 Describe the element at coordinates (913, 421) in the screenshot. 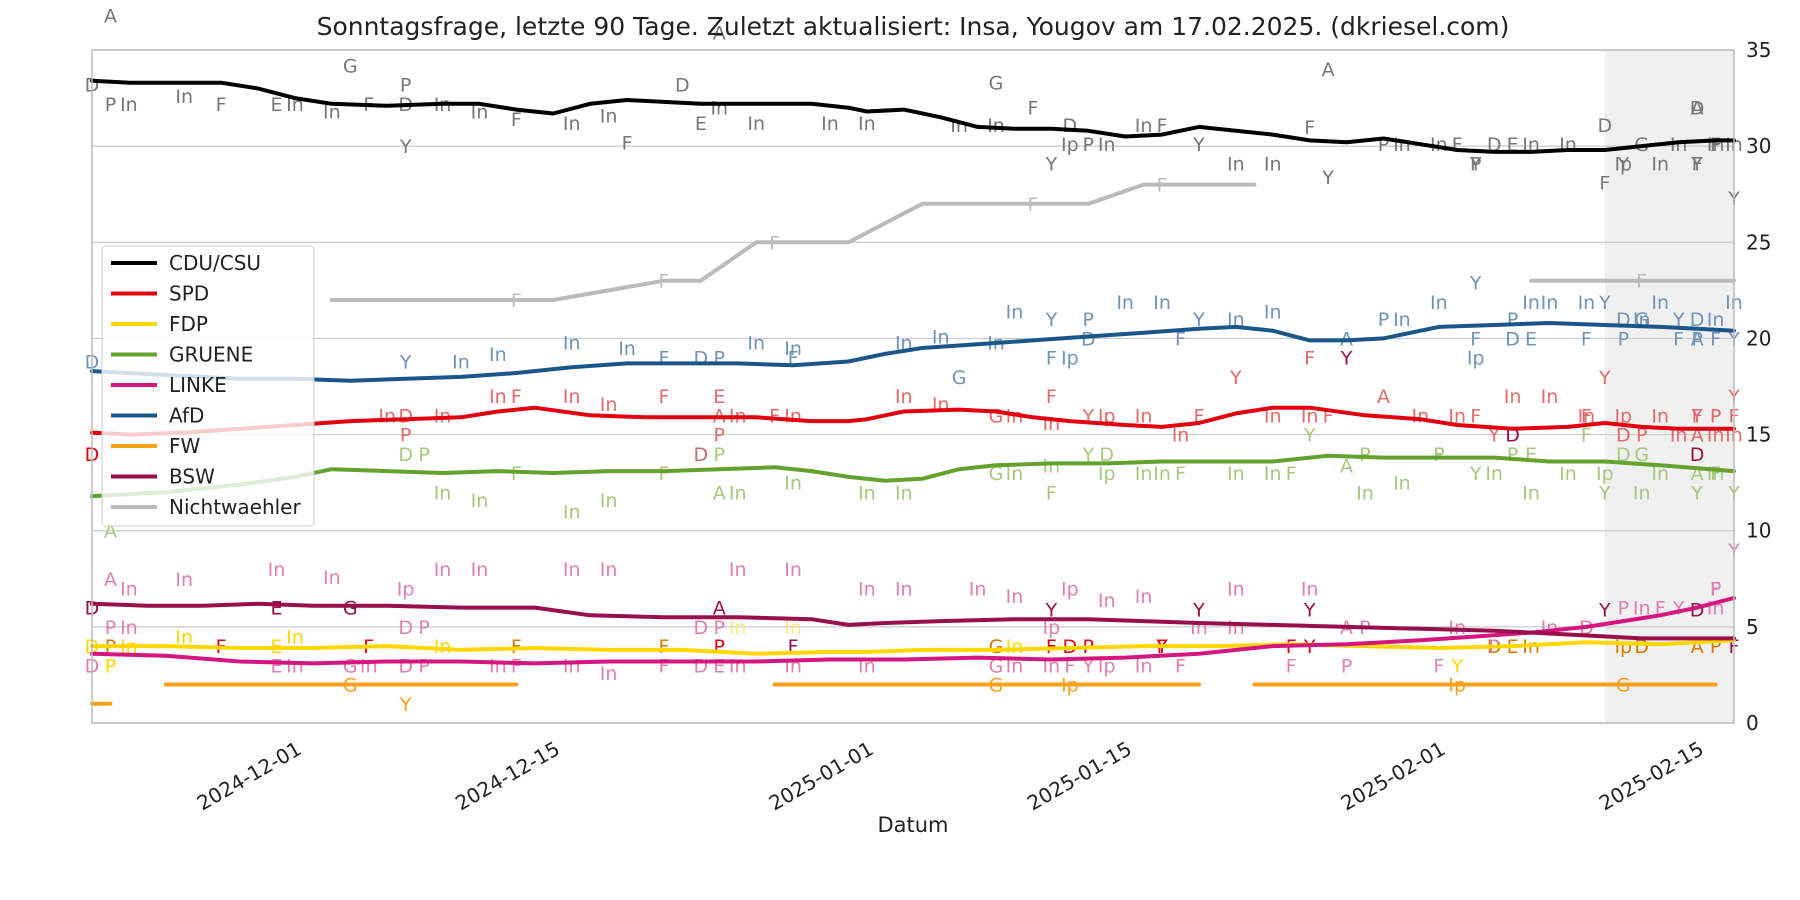

I see `series-line-spd` at that location.